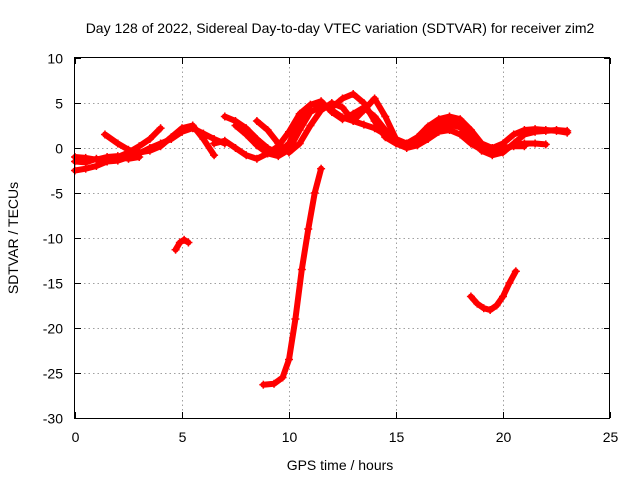  I want to click on y-tick-label: -10, so click(53, 239).